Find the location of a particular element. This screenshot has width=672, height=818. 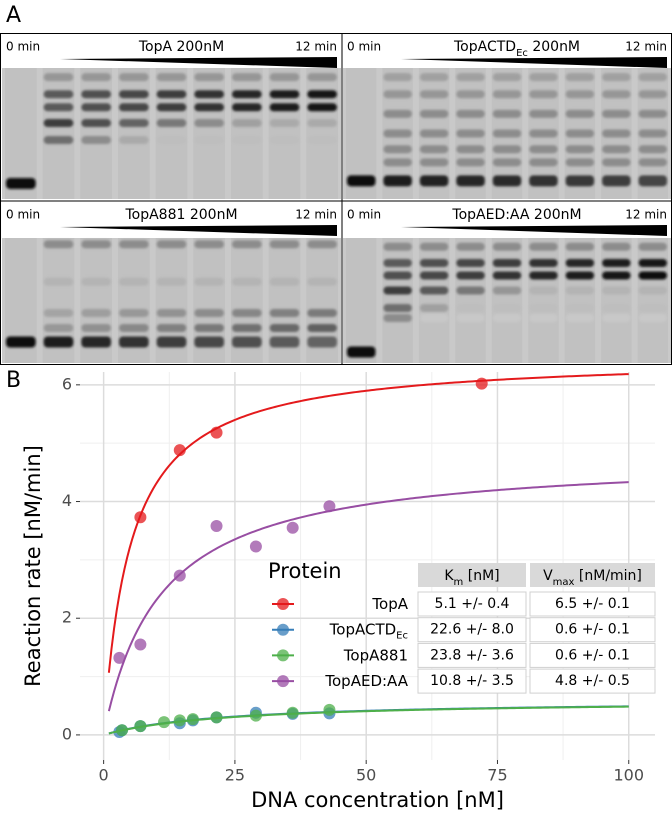

header-part: [nM/min] is located at coordinates (607, 576).